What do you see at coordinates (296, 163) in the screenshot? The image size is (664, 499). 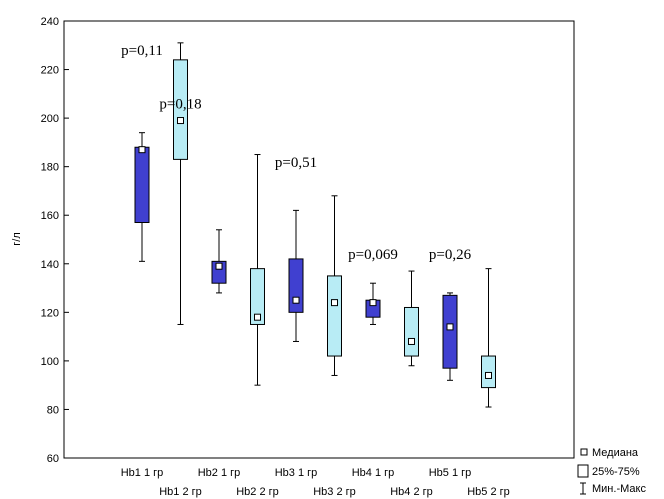 I see `p-value-label: p=0,51` at bounding box center [296, 163].